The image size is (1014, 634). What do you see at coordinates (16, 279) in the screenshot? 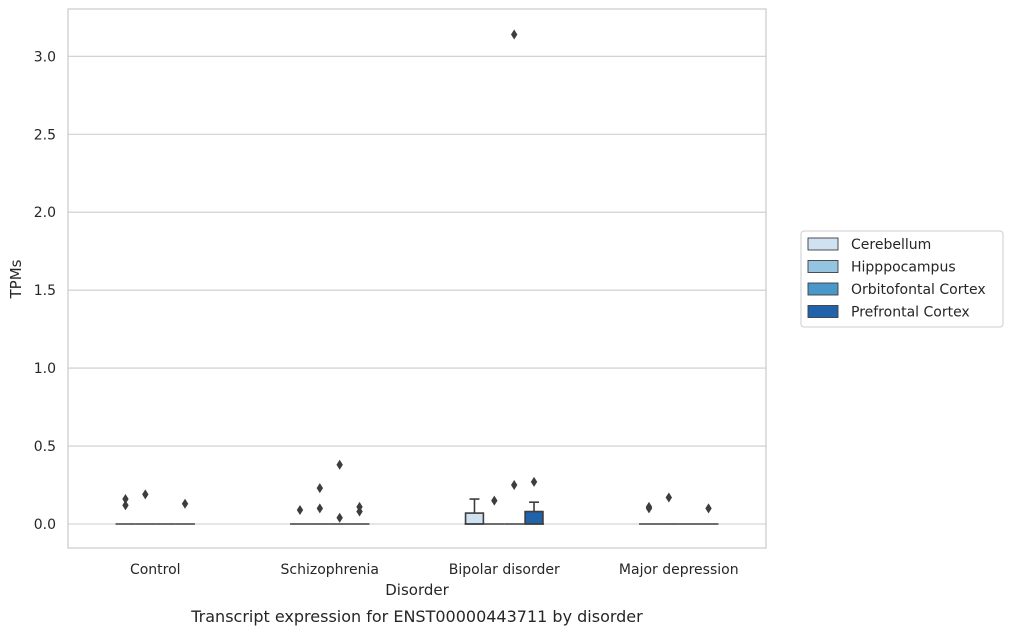
I see `y-axis-title: TPMs` at bounding box center [16, 279].